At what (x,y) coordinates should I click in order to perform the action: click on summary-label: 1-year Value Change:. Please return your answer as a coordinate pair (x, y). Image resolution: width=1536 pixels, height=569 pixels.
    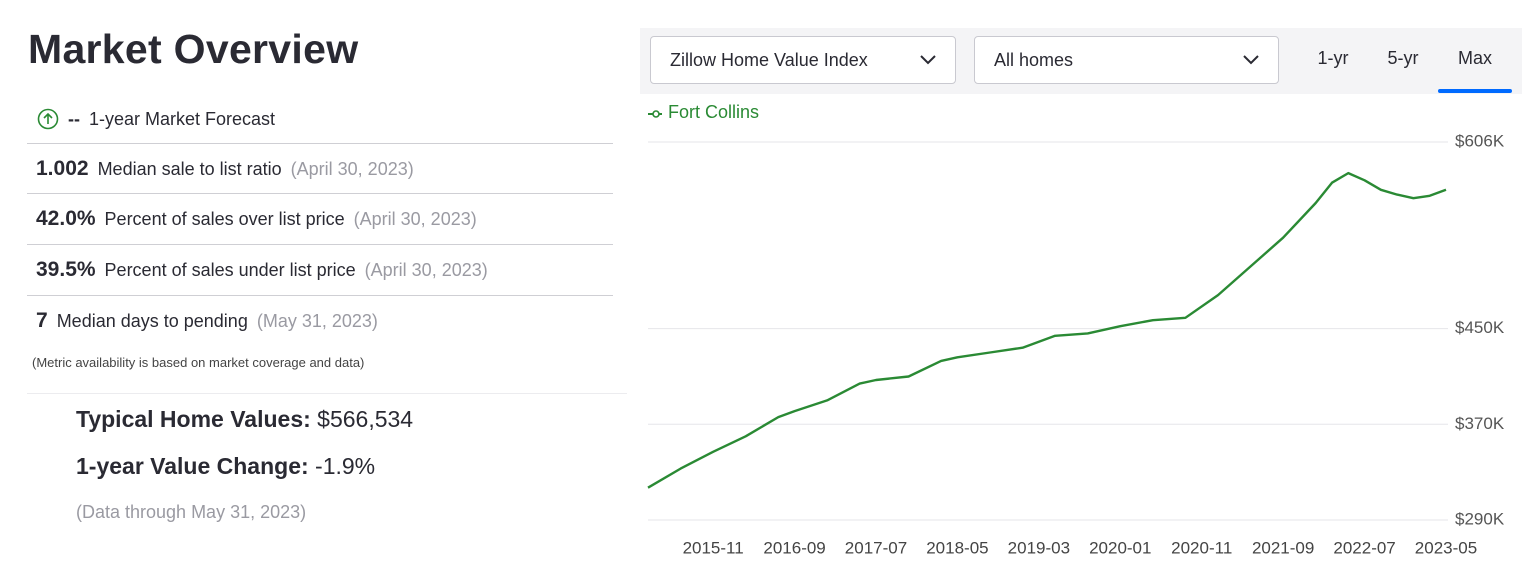
    Looking at the image, I should click on (192, 466).